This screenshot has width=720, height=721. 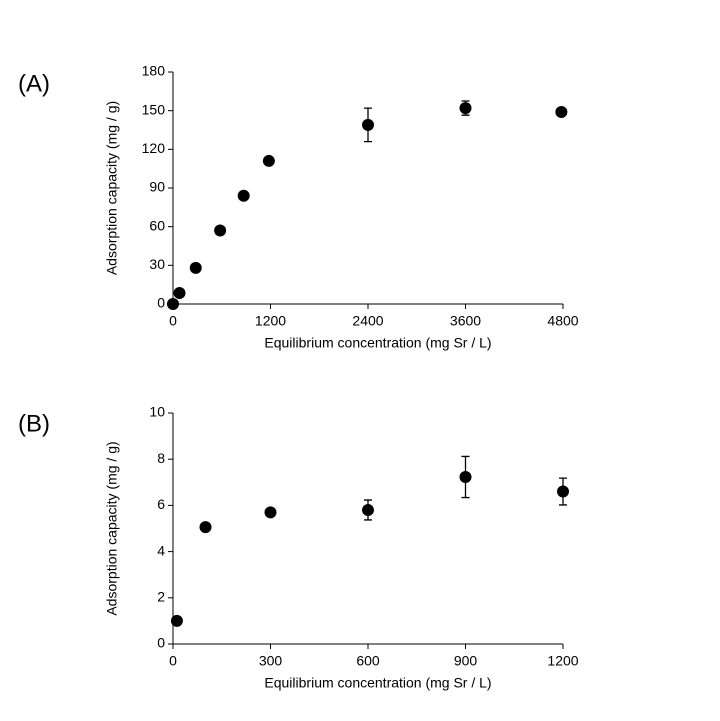 I want to click on panel-label: (A), so click(x=34, y=83).